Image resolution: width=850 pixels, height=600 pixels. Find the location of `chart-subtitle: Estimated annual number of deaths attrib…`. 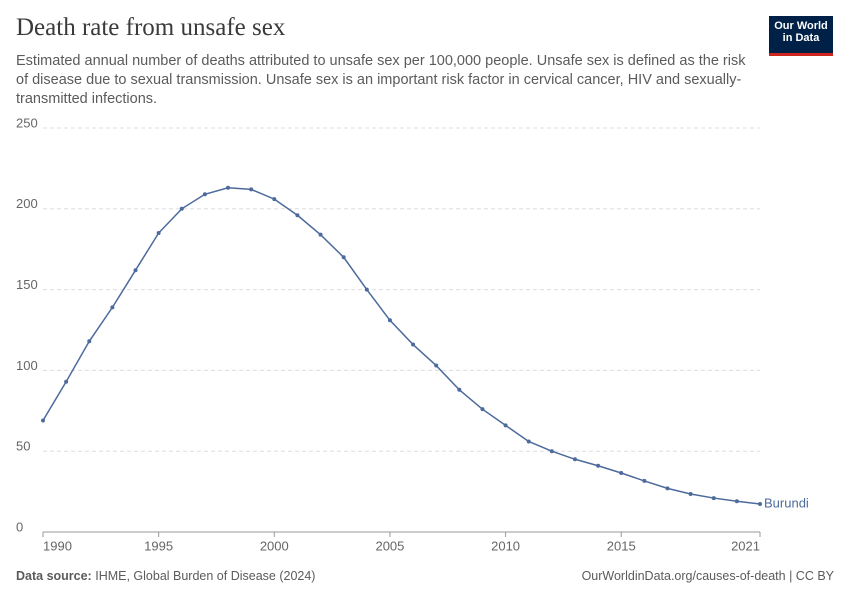

chart-subtitle: Estimated annual number of deaths attrib… is located at coordinates (381, 80).